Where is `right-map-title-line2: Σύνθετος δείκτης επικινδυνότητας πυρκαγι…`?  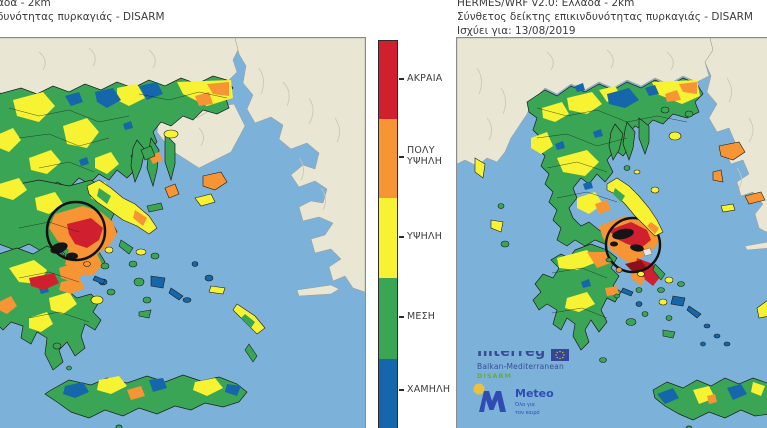 right-map-title-line2: Σύνθετος δείκτης επικινδυνότητας πυρκαγι… is located at coordinates (605, 17).